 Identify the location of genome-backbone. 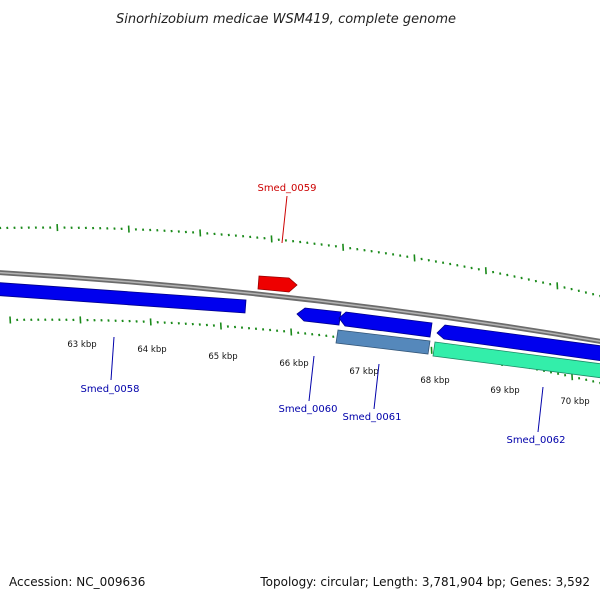
(300, 307).